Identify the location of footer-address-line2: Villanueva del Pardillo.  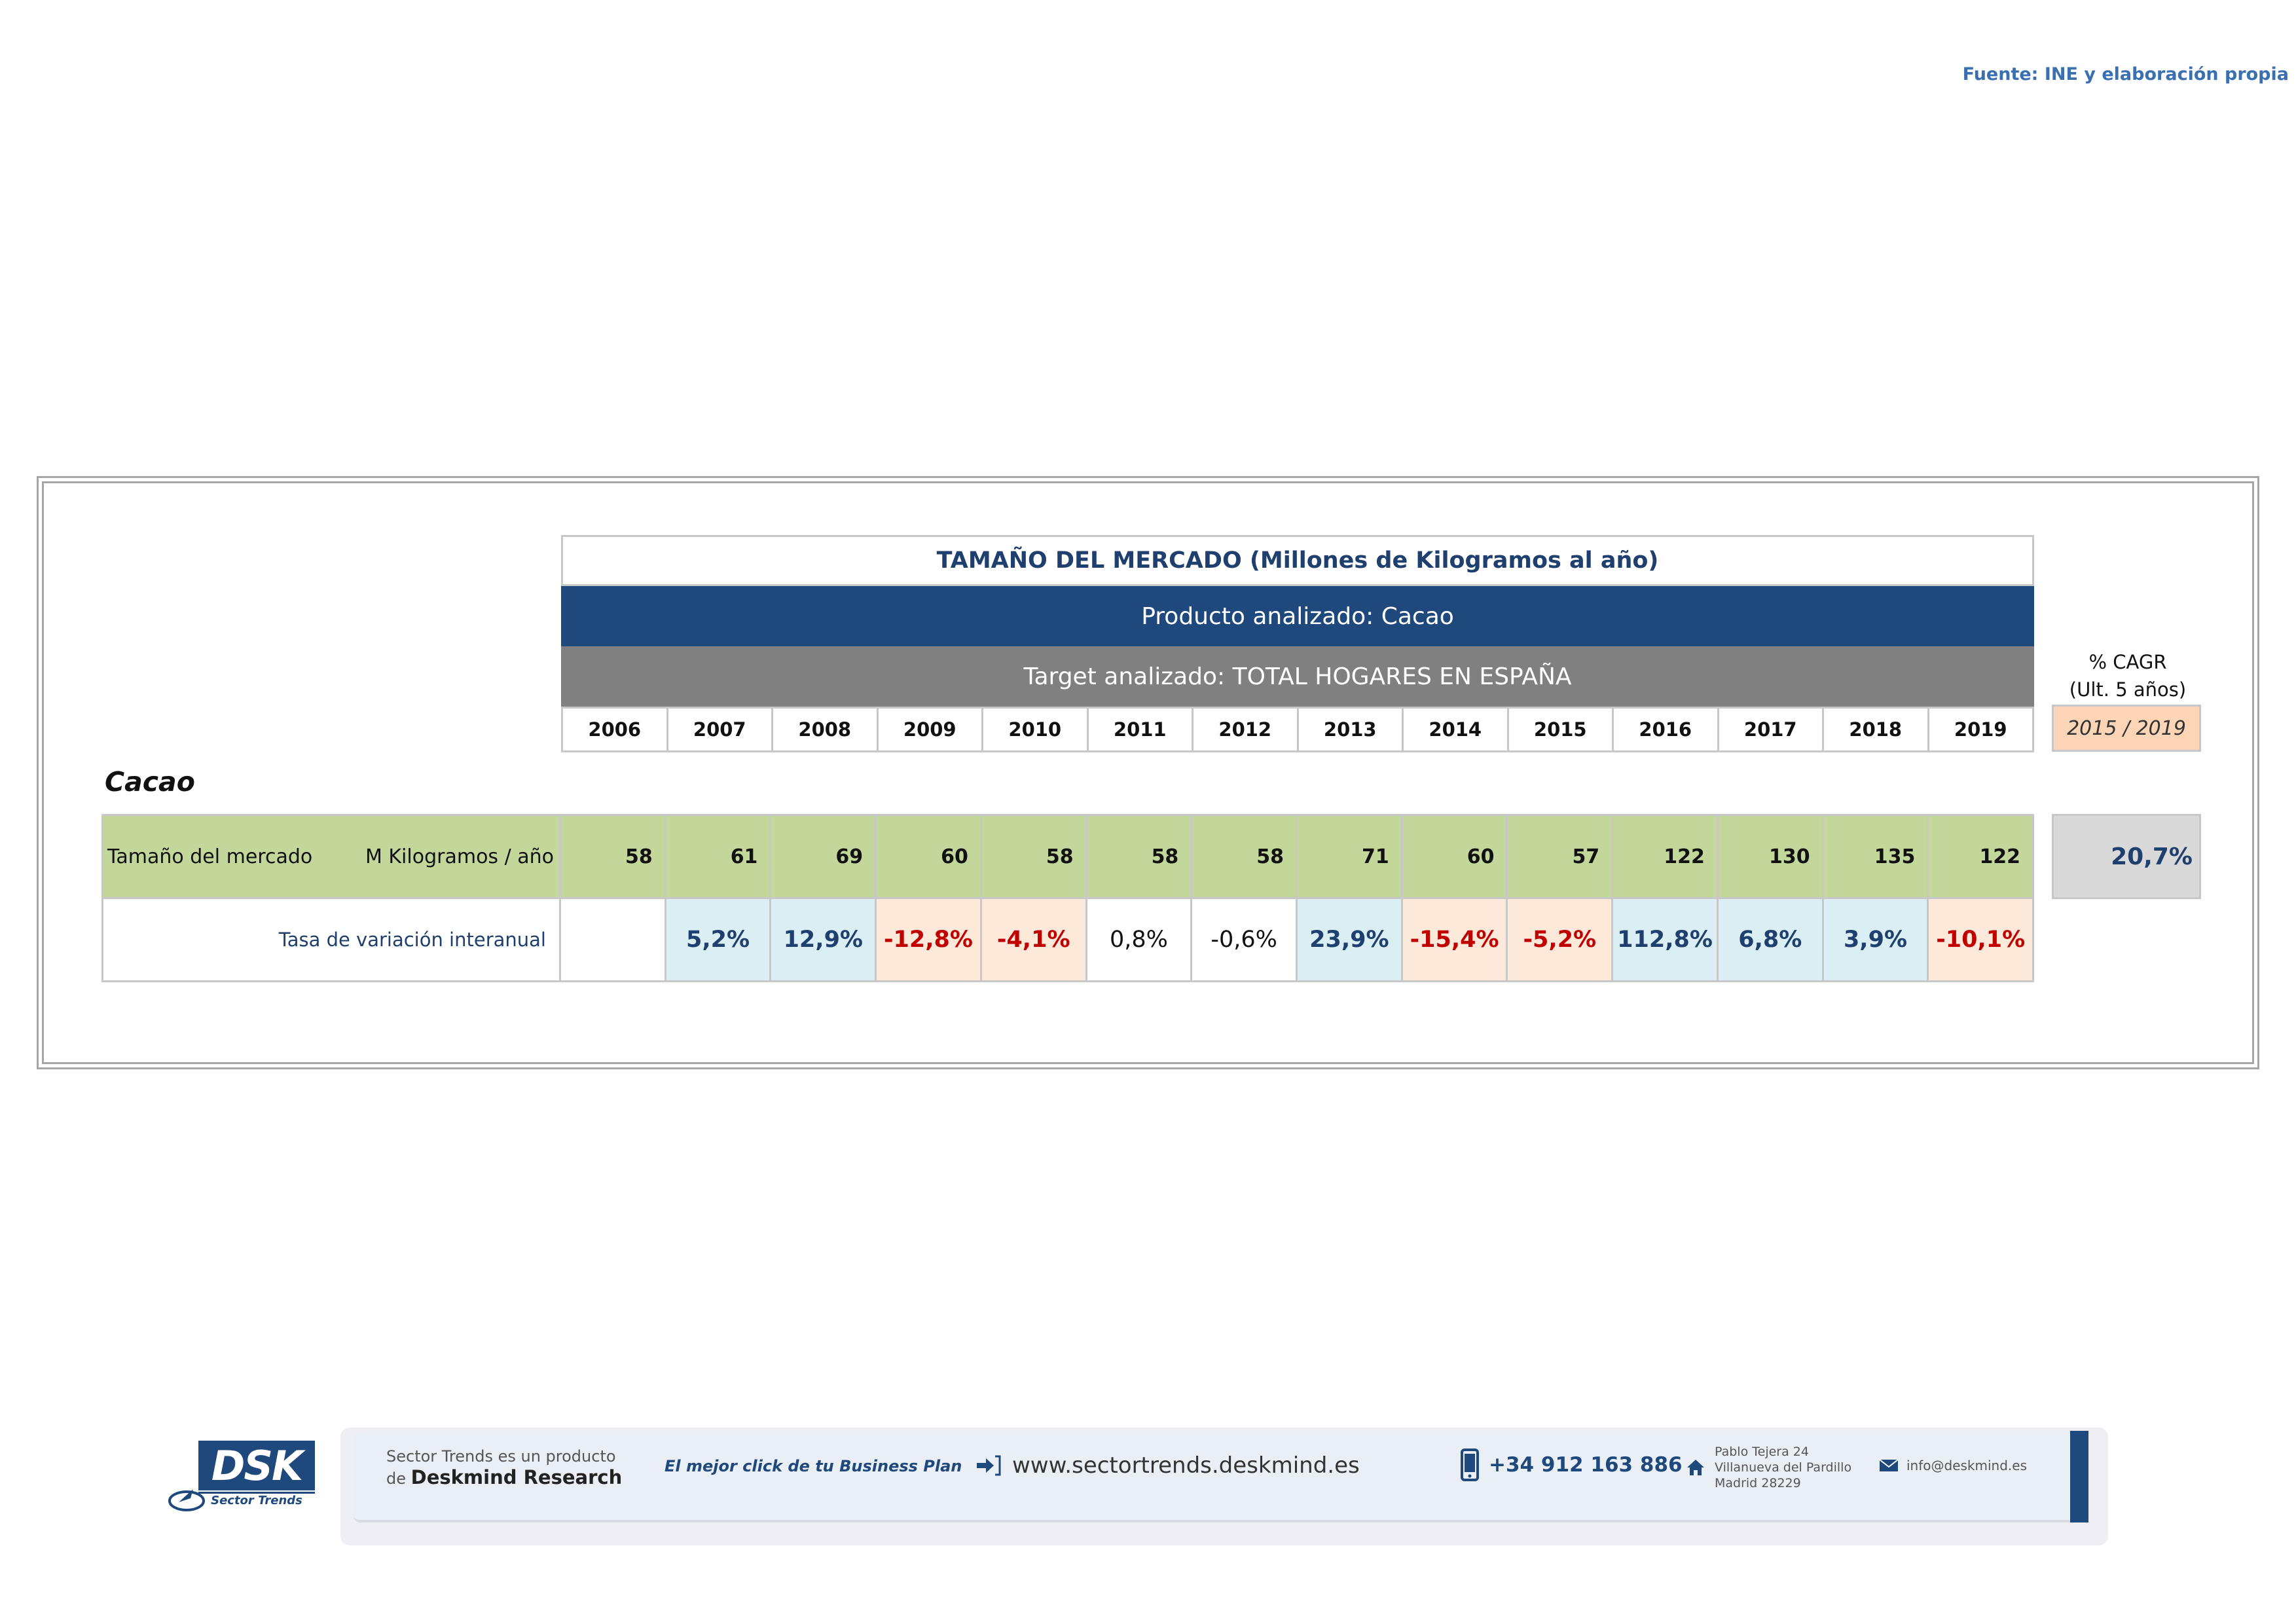
(1783, 1467).